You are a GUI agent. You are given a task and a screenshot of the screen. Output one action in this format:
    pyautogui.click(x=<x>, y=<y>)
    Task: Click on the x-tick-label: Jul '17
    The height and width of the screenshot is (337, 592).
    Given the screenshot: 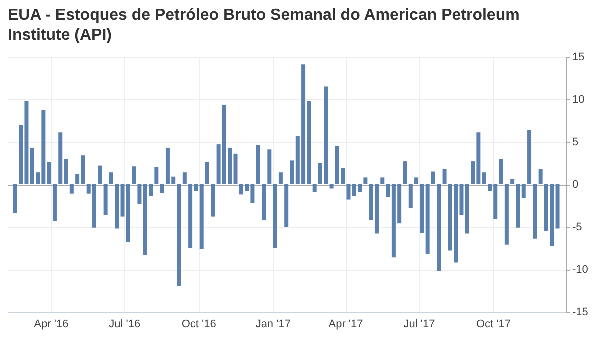 What is the action you would take?
    pyautogui.click(x=420, y=324)
    